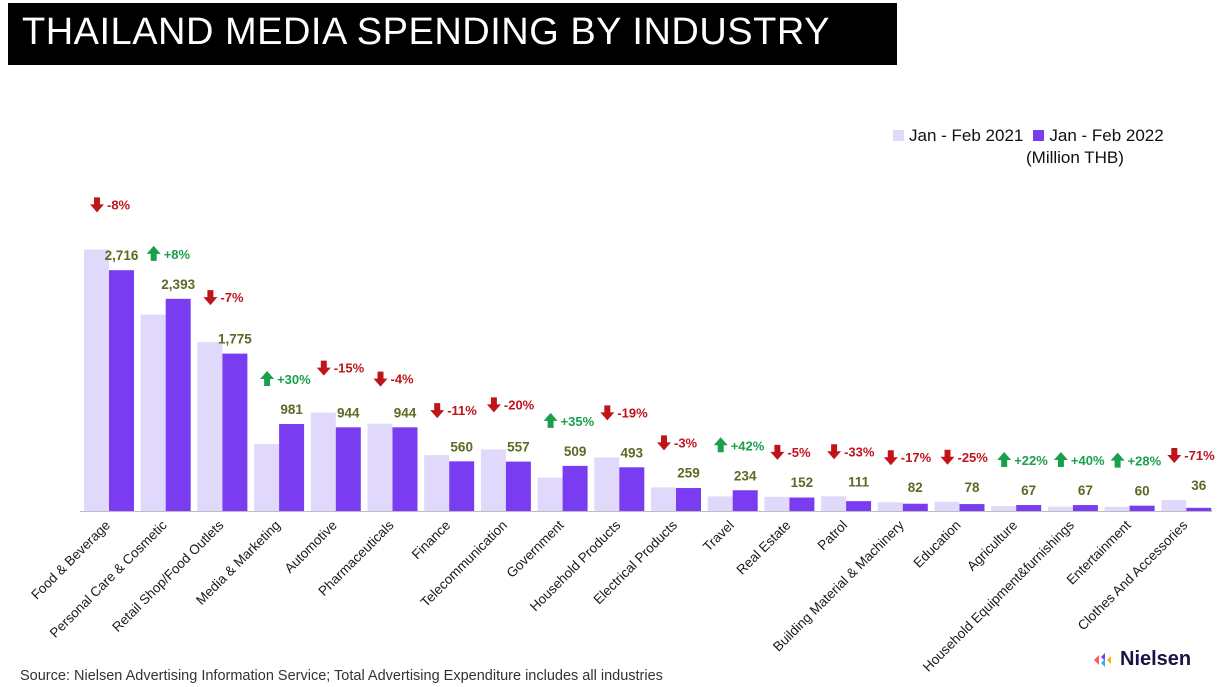 Image resolution: width=1222 pixels, height=687 pixels. I want to click on change-label: +30%, so click(294, 379).